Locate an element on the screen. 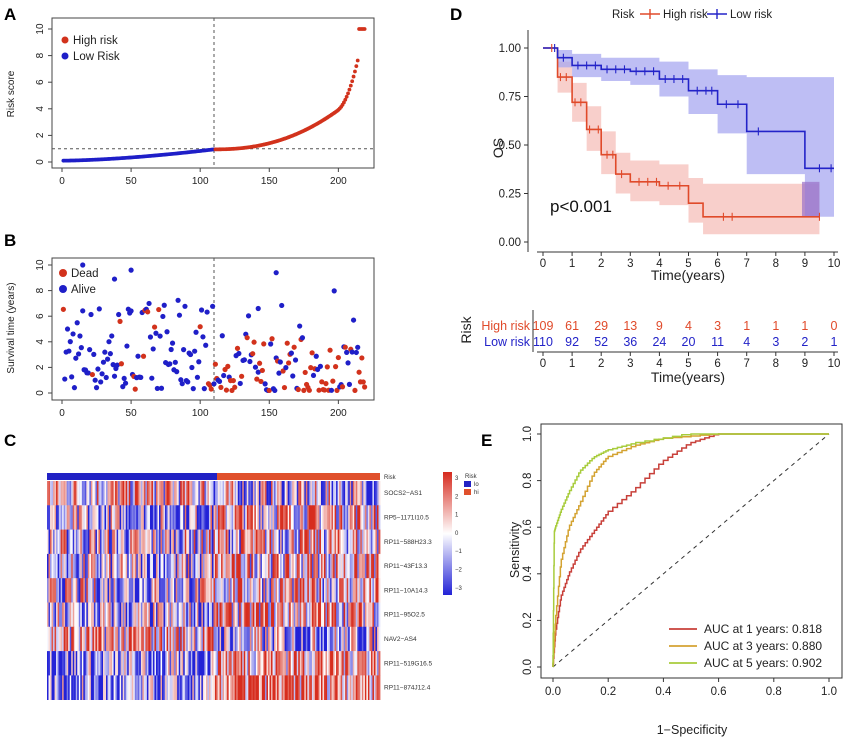 The image size is (851, 743). panel-d-label: D is located at coordinates (456, 14).